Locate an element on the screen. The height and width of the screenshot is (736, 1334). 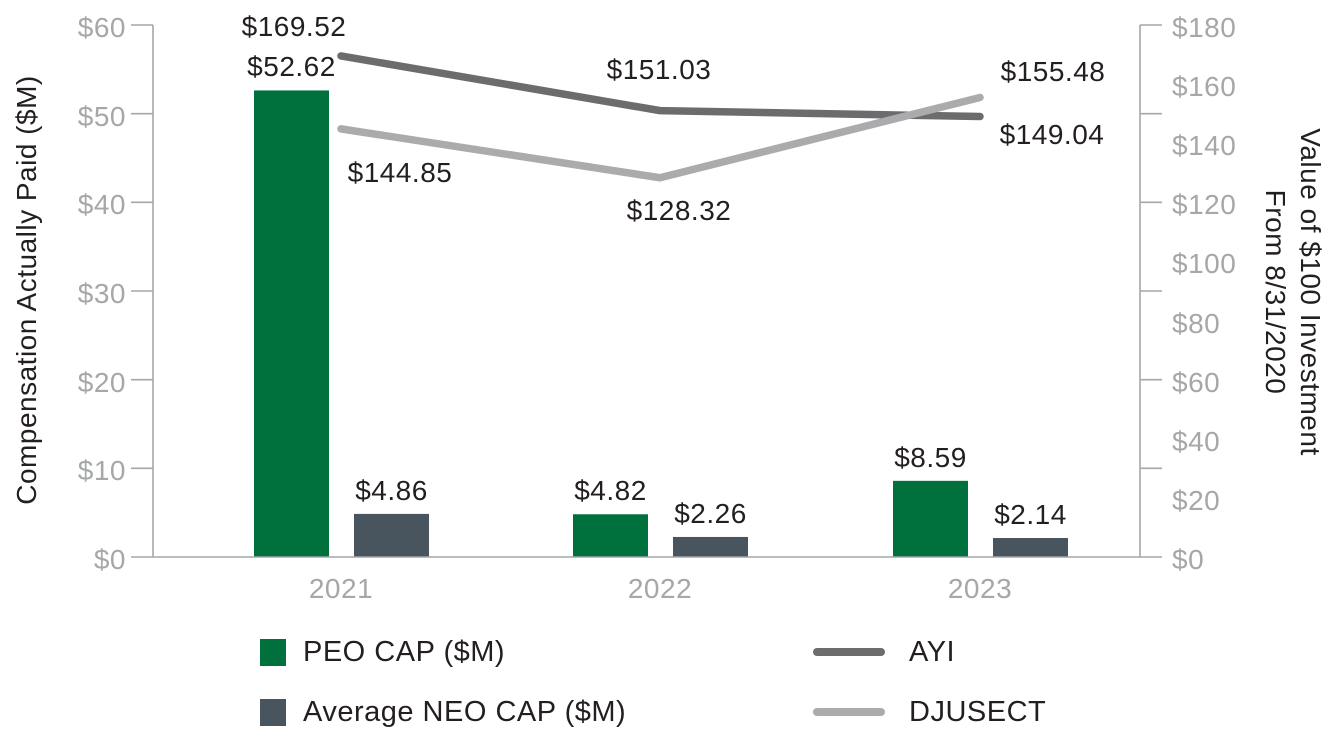
line-value-label-ayi: $169.52 is located at coordinates (294, 26).